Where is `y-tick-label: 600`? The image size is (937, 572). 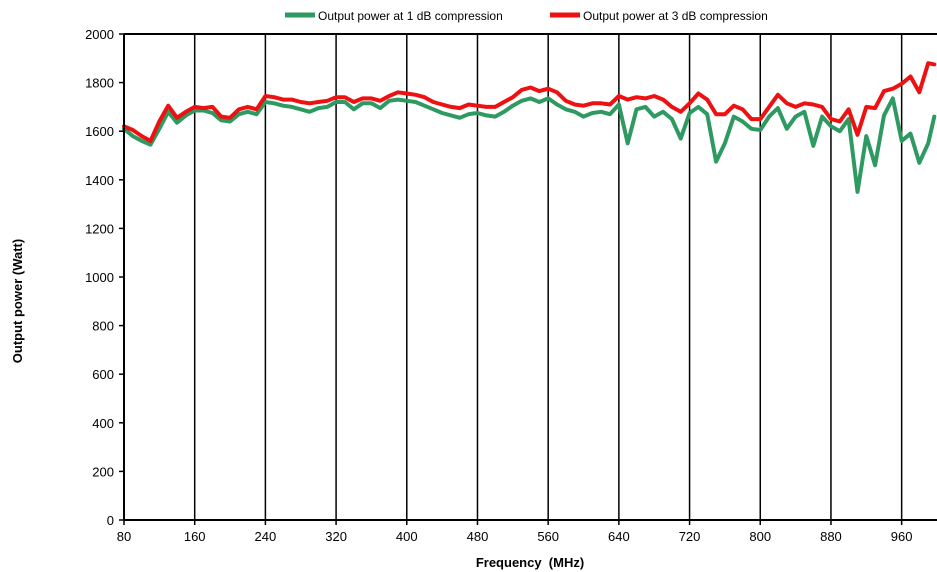 y-tick-label: 600 is located at coordinates (103, 374).